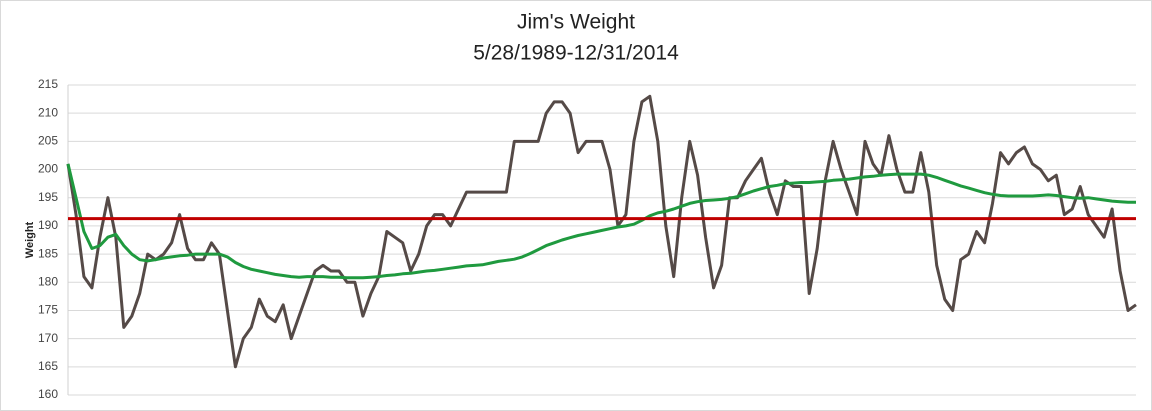  I want to click on y-tick-label: 190, so click(48, 225).